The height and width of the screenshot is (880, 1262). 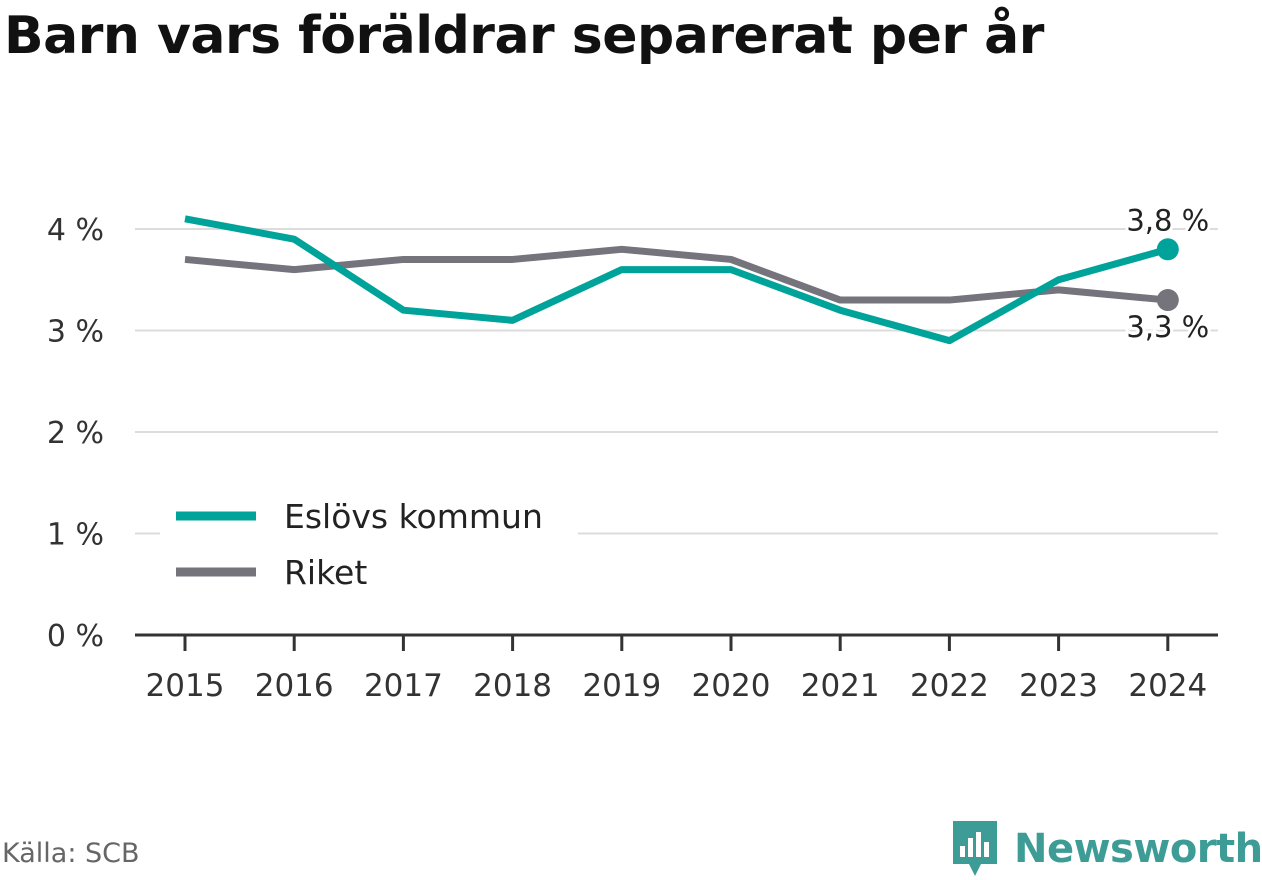 What do you see at coordinates (413, 516) in the screenshot?
I see `legend-label: Eslövs kommun` at bounding box center [413, 516].